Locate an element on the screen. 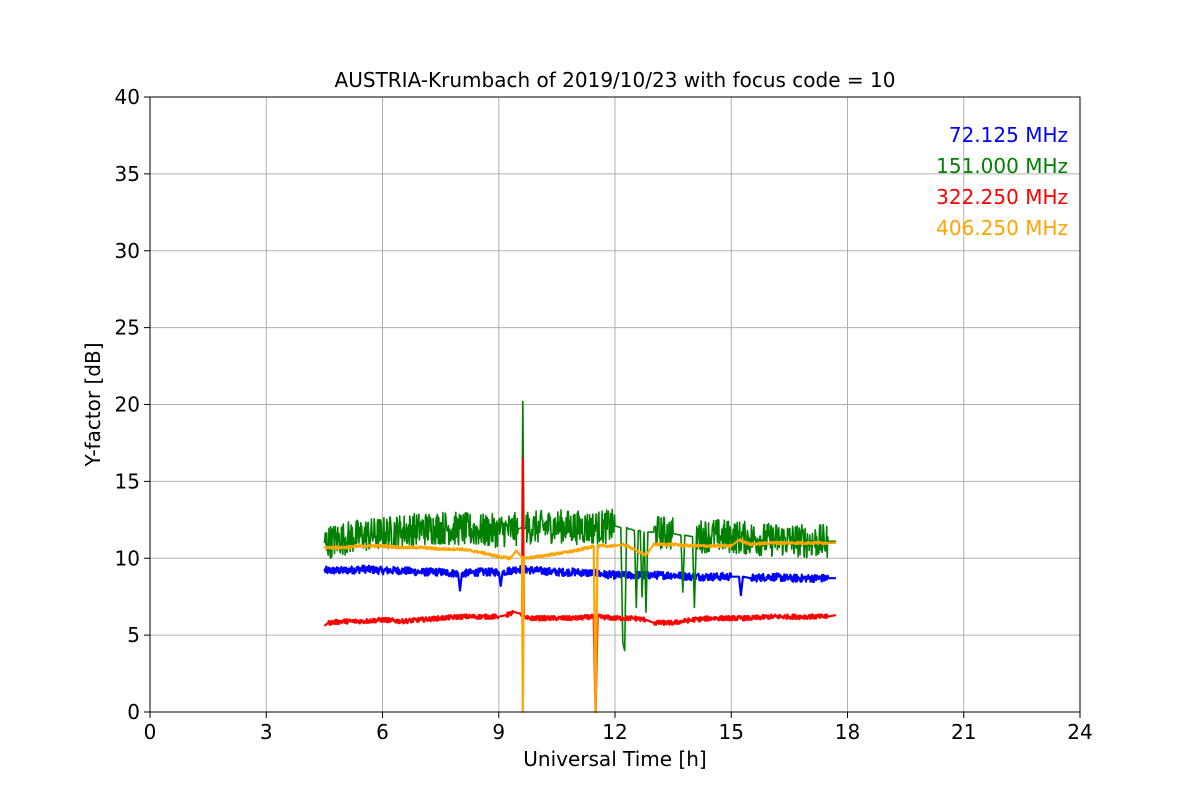 Image resolution: width=1200 pixels, height=800 pixels. y-tick-label: 5 is located at coordinates (133, 635).